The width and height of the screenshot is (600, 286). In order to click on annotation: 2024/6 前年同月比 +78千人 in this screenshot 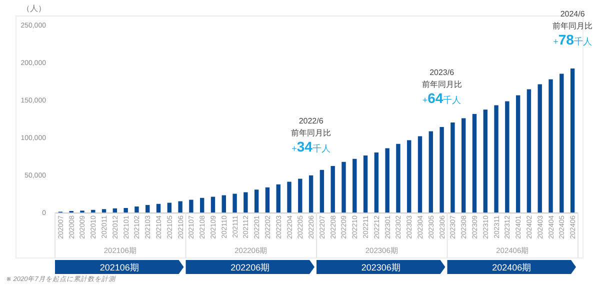, I will do `click(572, 29)`.